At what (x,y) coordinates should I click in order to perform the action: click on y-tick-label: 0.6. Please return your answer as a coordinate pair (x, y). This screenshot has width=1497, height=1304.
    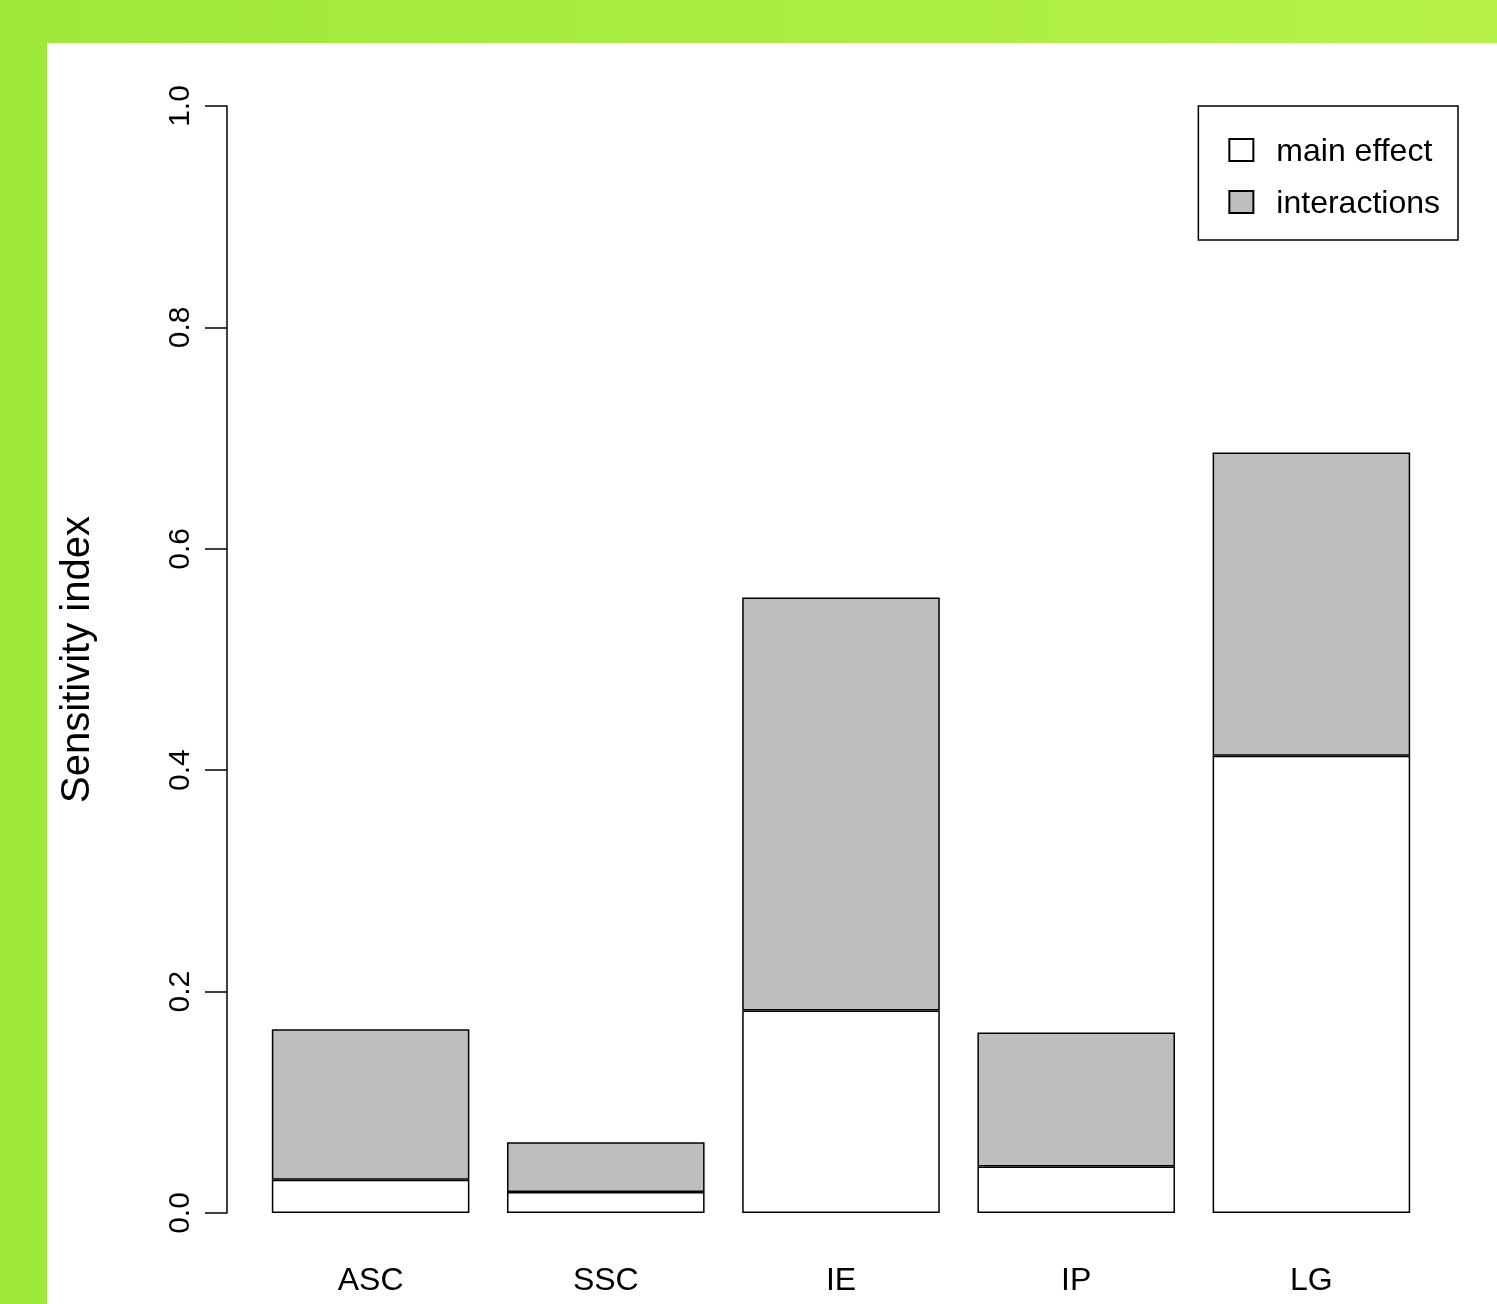
    Looking at the image, I should click on (178, 548).